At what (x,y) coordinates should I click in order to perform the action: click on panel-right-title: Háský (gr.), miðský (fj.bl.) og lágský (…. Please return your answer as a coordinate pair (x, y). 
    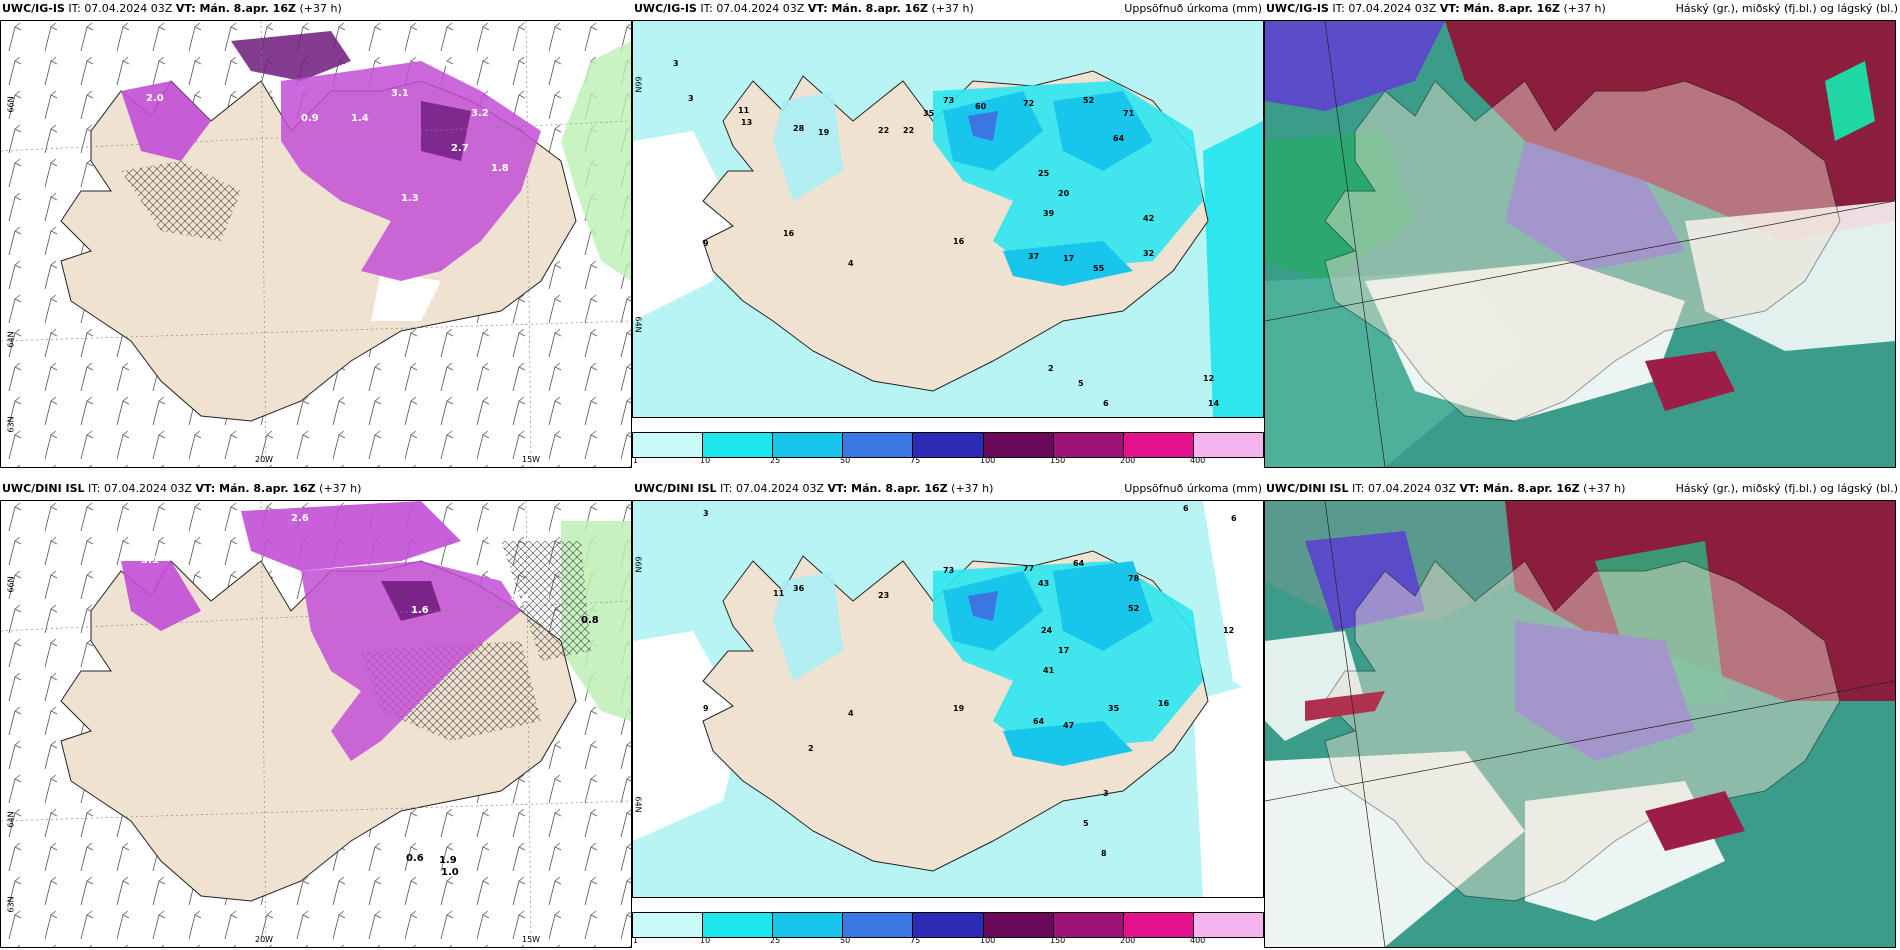
    Looking at the image, I should click on (1786, 8).